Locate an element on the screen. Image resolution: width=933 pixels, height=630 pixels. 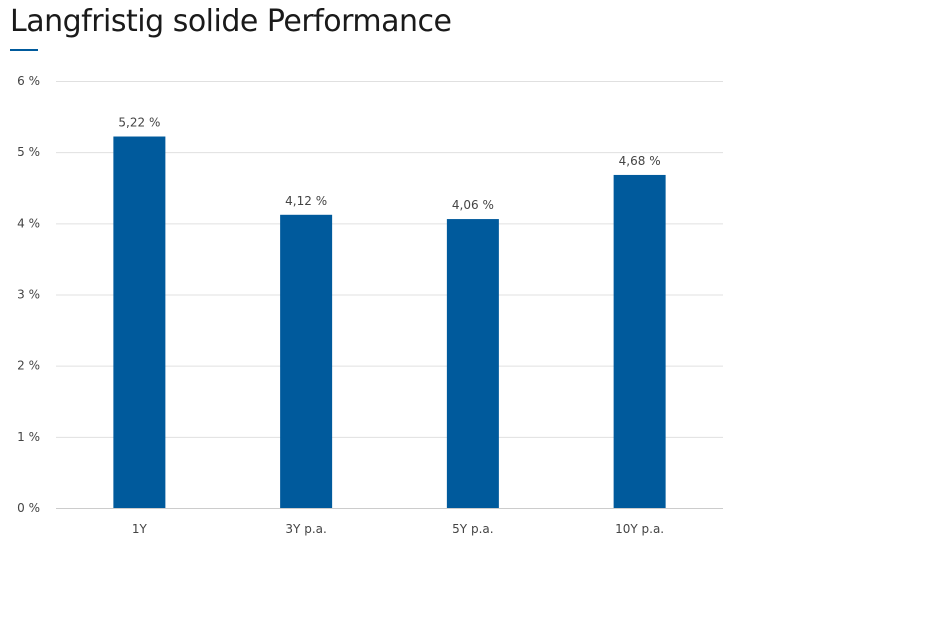
y-tick-label: 4 % is located at coordinates (28, 223).